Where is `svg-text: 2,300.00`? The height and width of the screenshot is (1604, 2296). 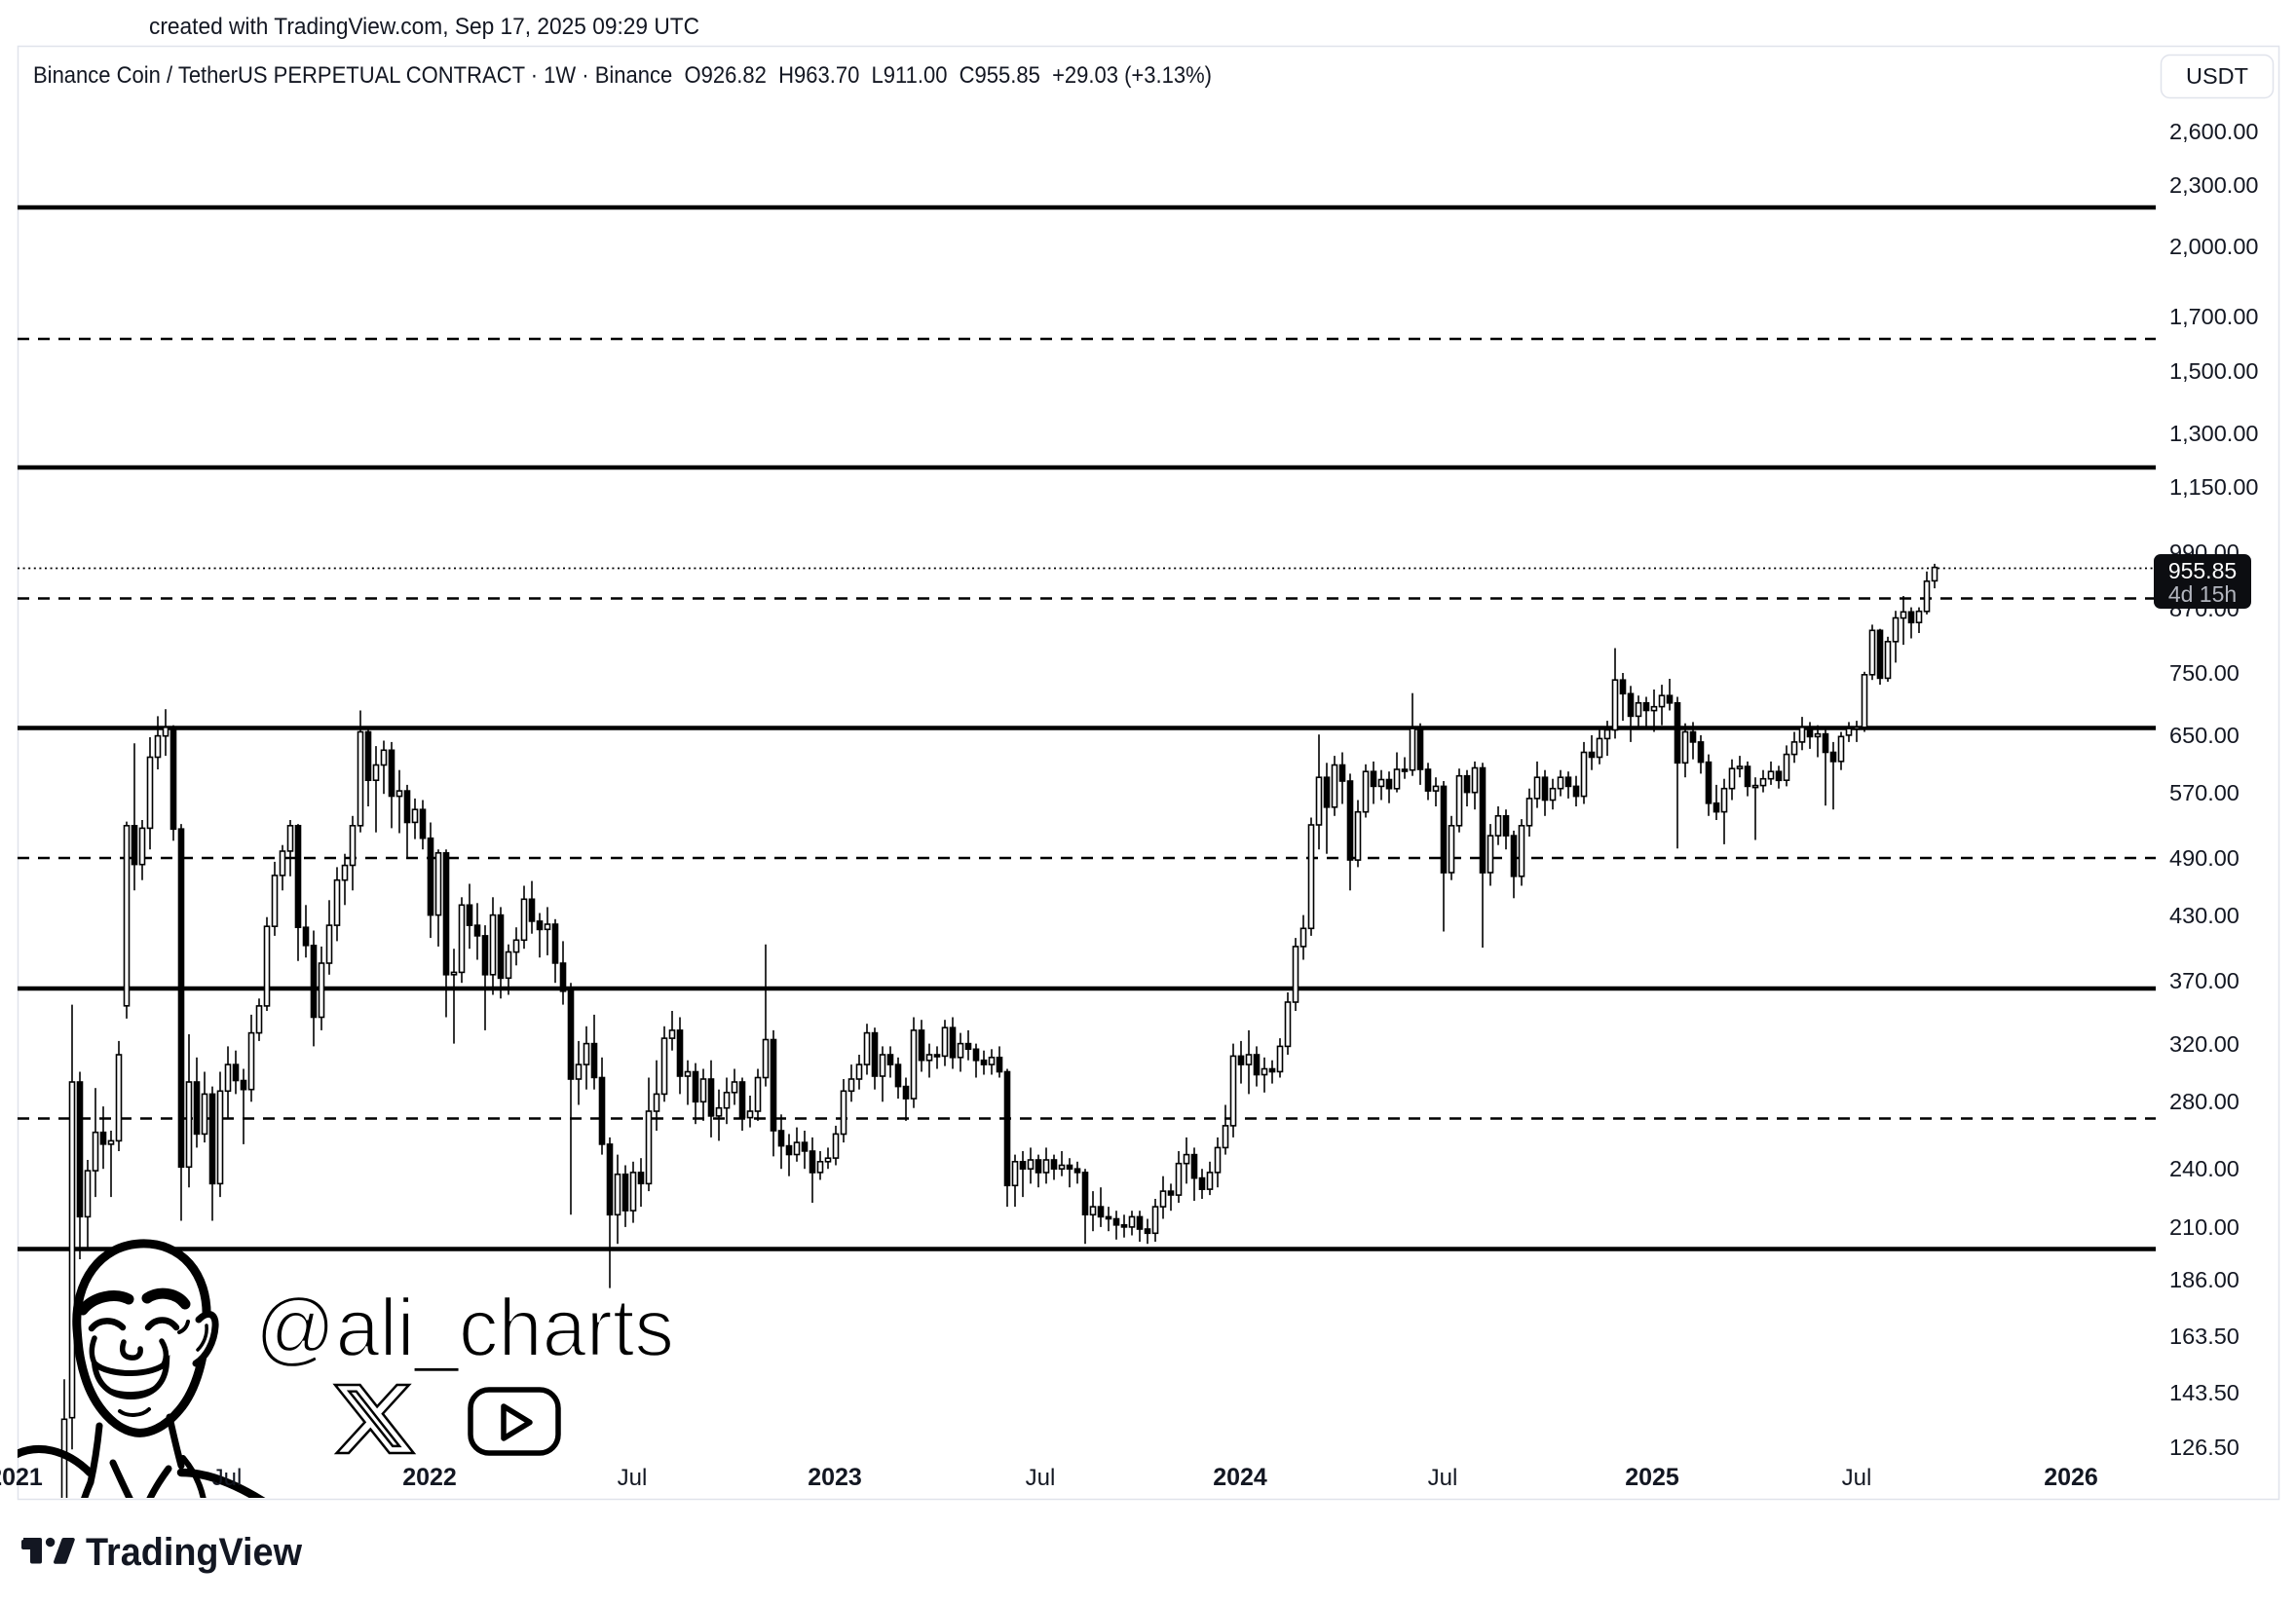 svg-text: 2,300.00 is located at coordinates (2213, 185).